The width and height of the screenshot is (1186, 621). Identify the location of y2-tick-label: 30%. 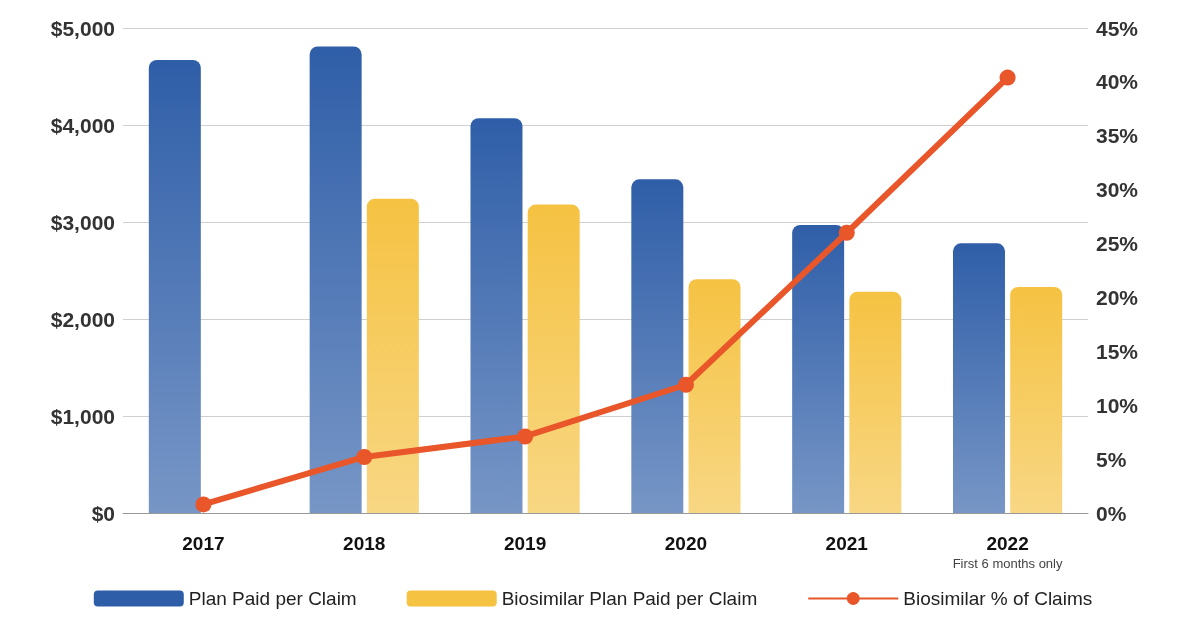
(1117, 190).